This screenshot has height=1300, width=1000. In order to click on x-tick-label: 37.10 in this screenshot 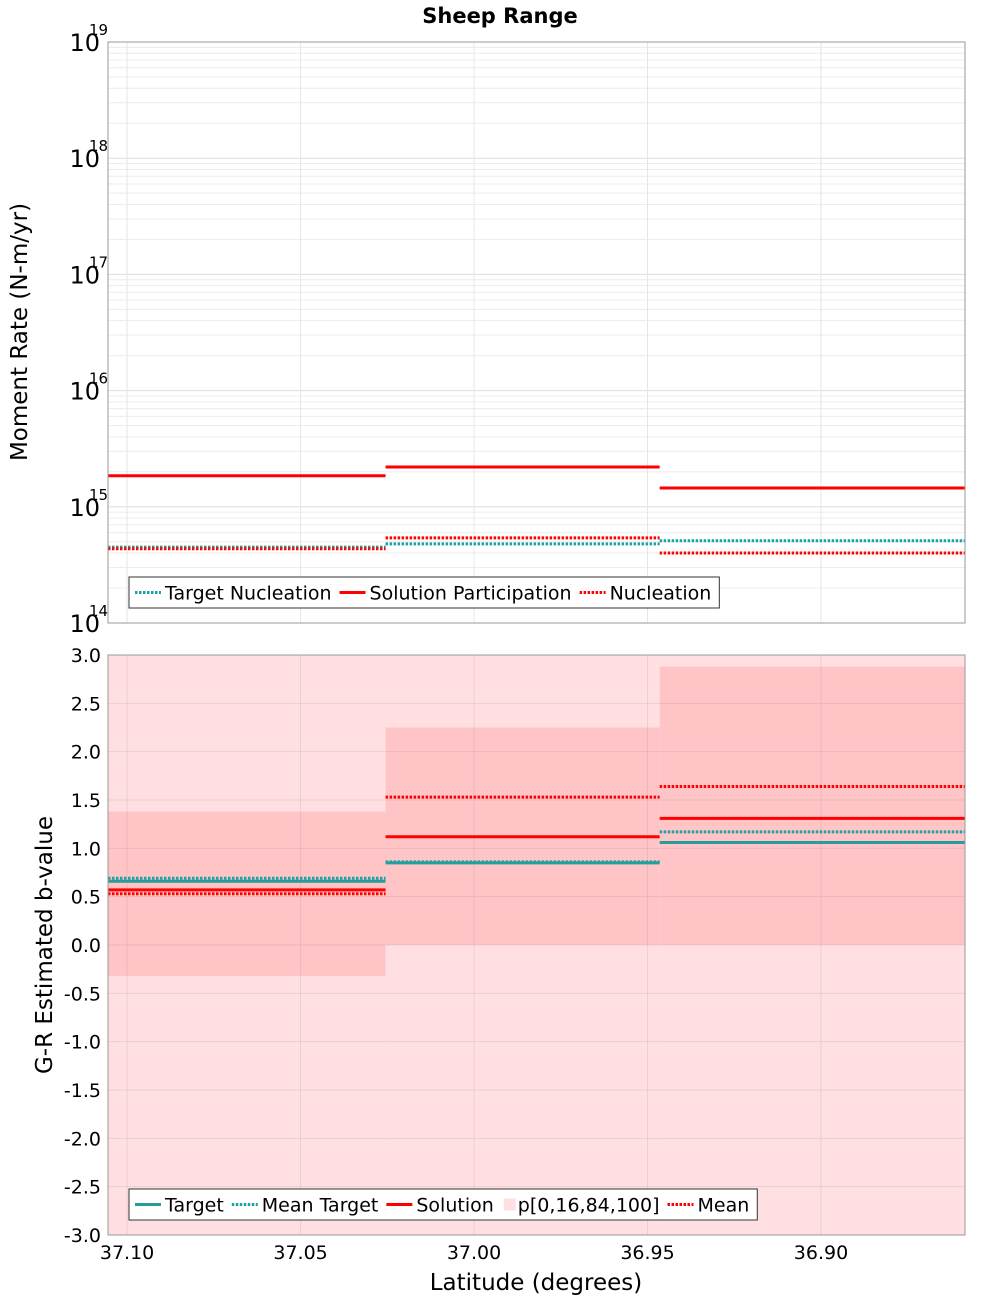, I will do `click(127, 1253)`.